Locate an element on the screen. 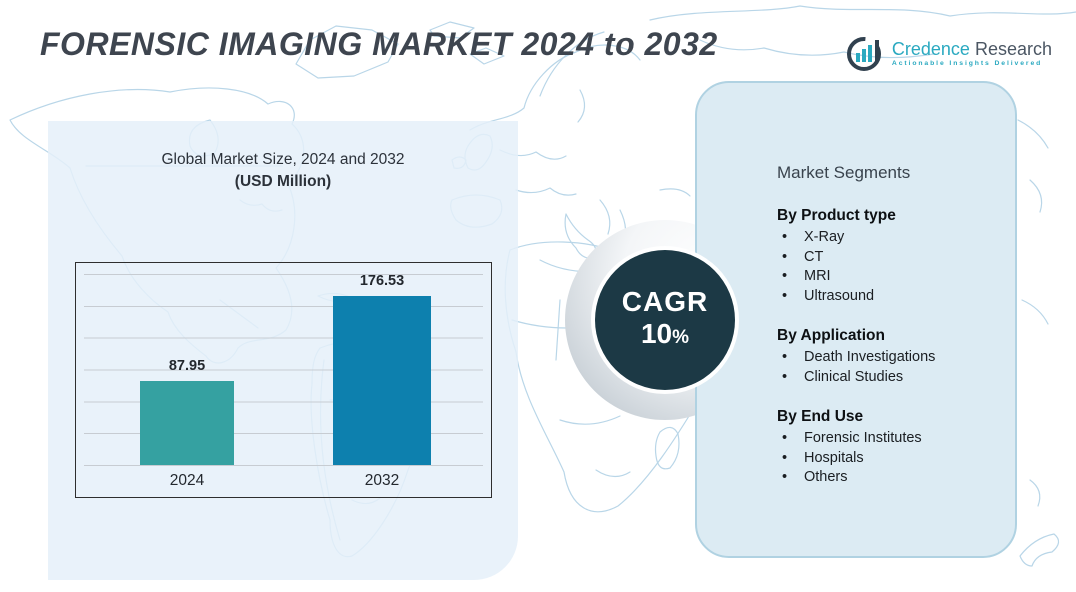  chart-title-line1: Global Market Size, 2024 and 2032 is located at coordinates (283, 159).